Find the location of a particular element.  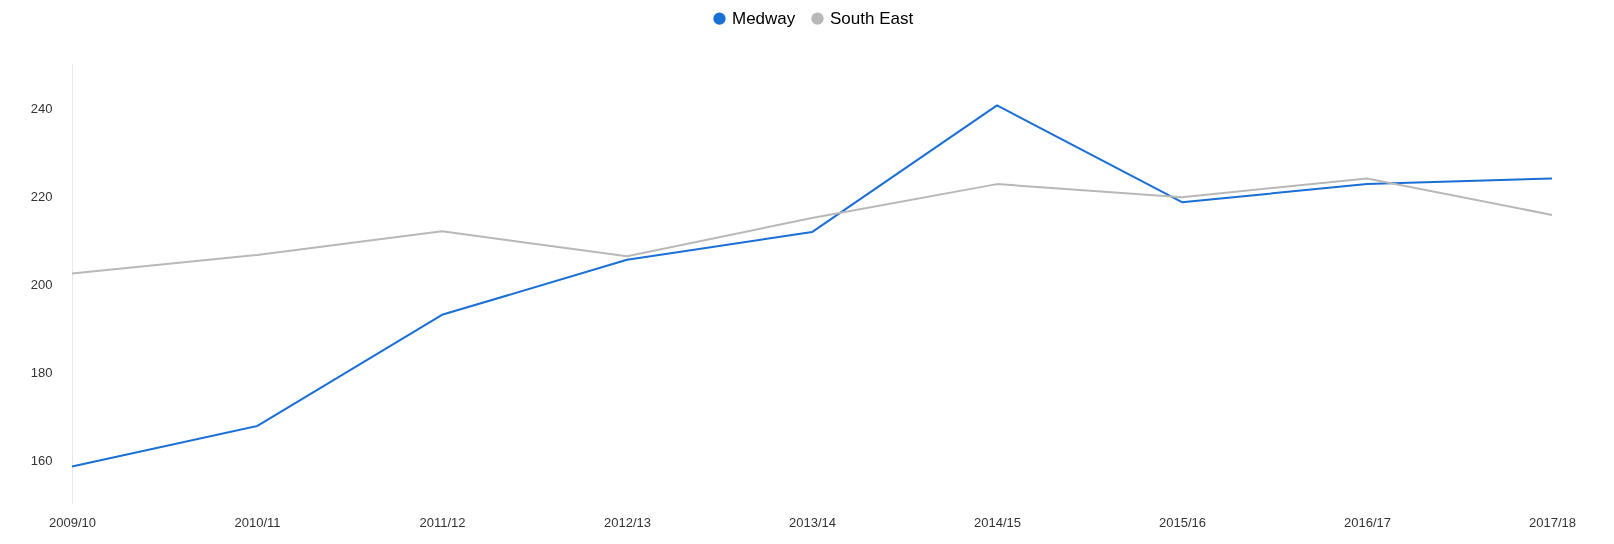

x-tick-label: 2016/17 is located at coordinates (1367, 522).